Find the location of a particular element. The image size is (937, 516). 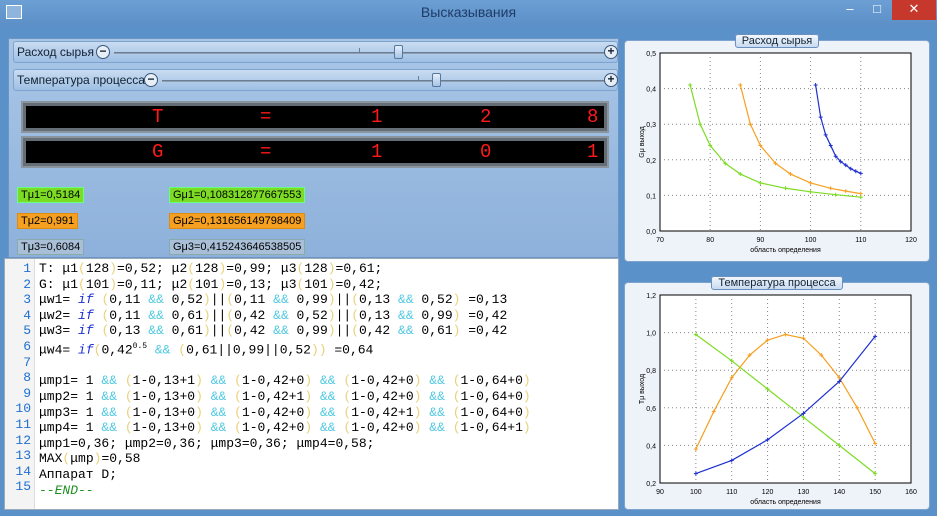

slider-process-temp: Температура процесса − + is located at coordinates (315, 80).